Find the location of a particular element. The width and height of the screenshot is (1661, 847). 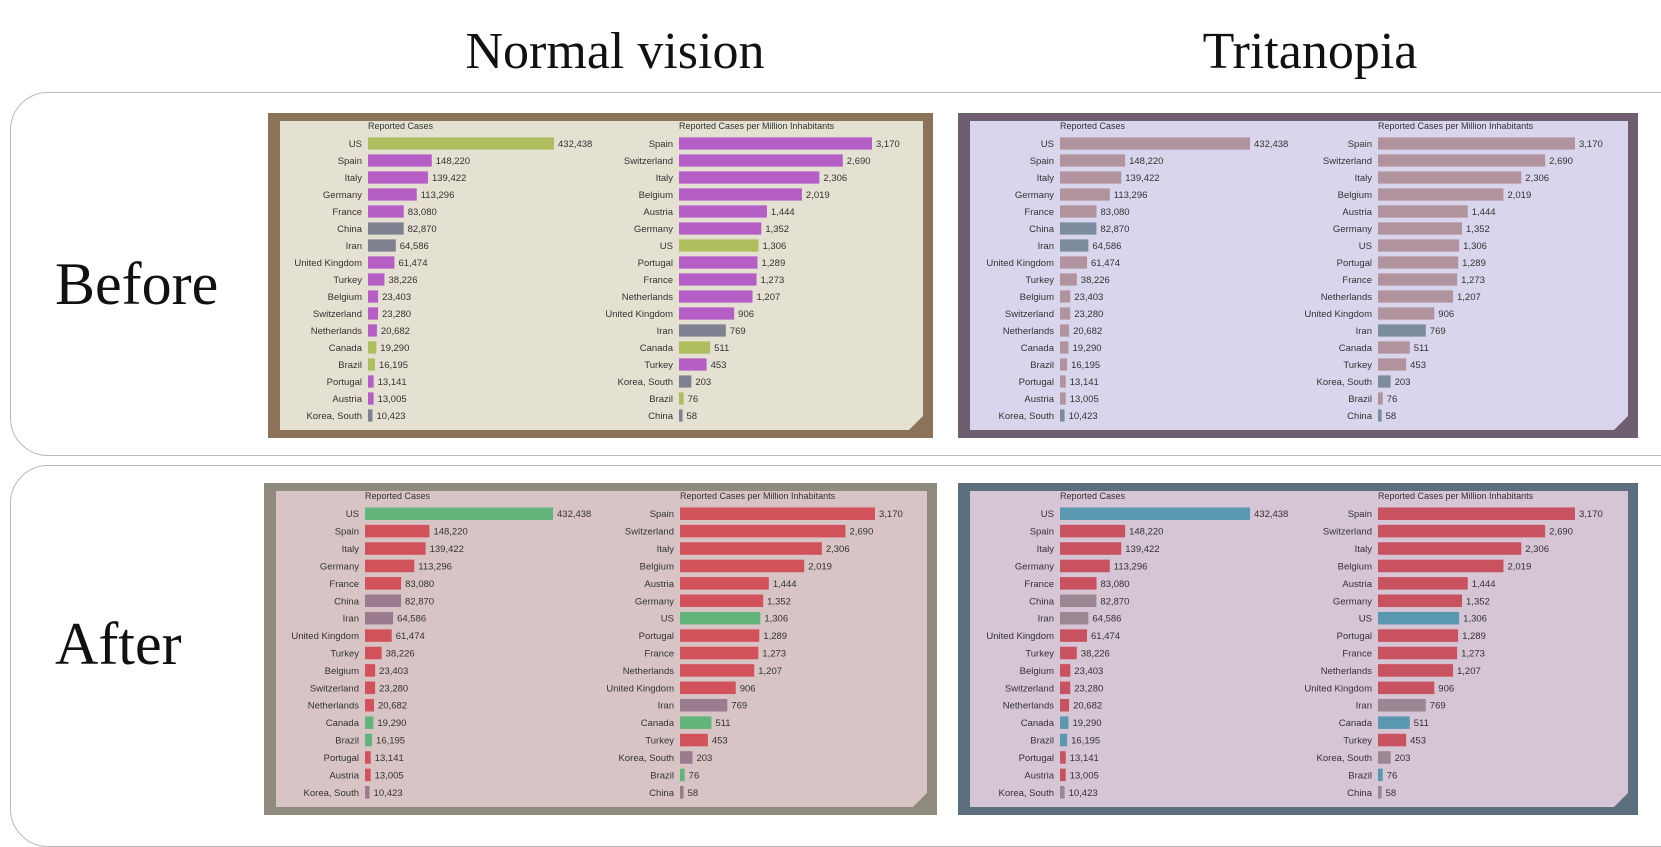

value-label: 23,403 is located at coordinates (396, 297).